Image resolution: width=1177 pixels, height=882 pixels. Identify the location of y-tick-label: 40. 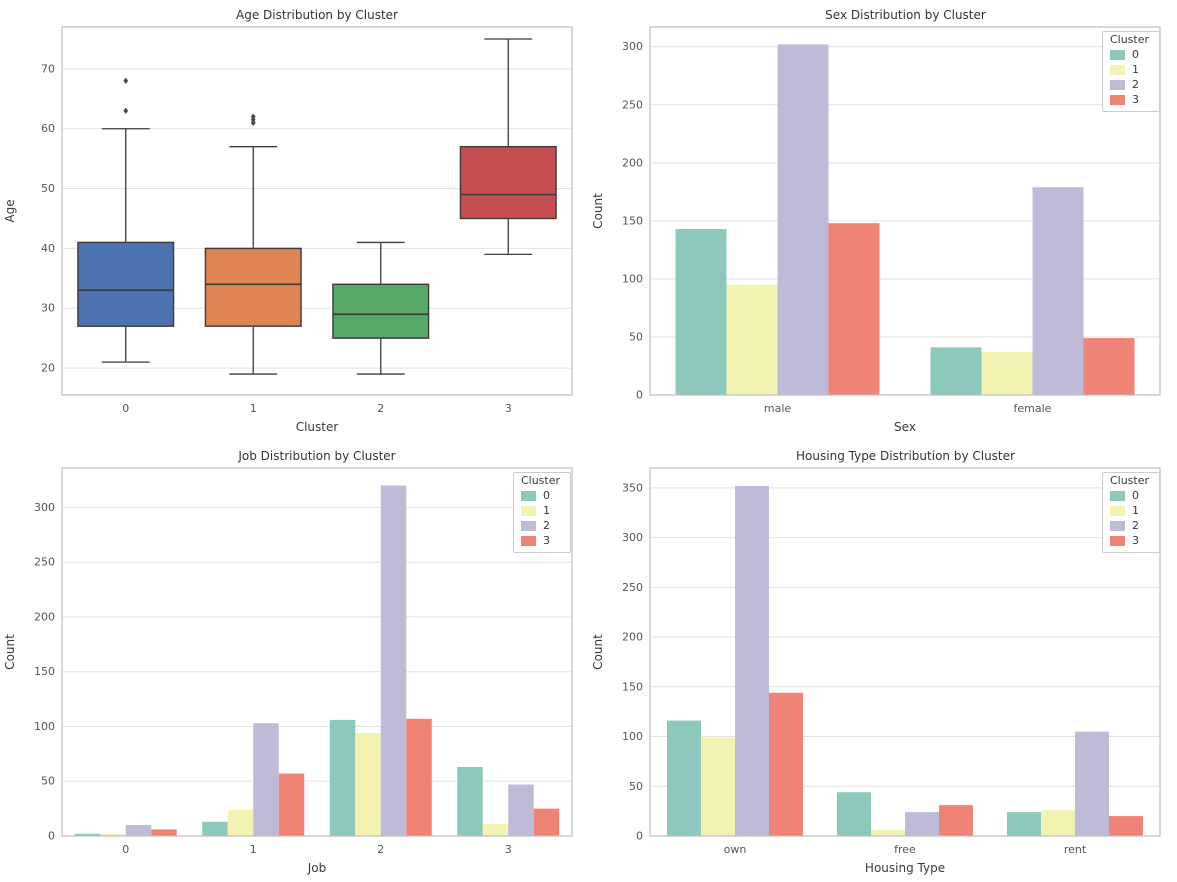
(48, 248).